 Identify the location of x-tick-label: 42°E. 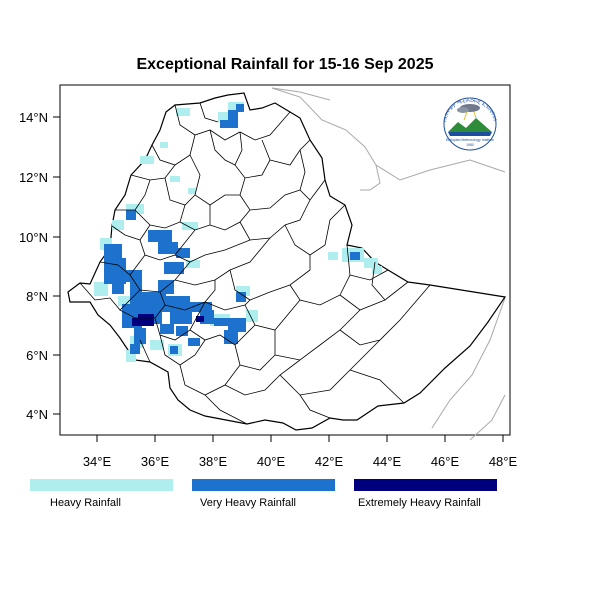
(329, 461).